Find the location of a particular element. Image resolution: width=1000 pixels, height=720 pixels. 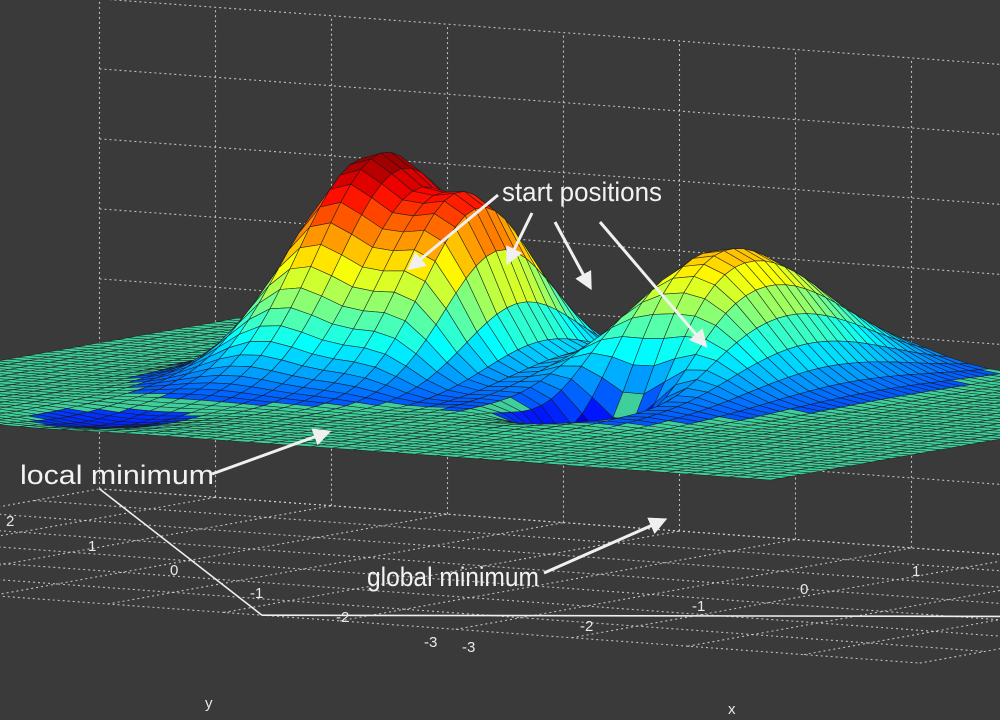

axis-edge-y is located at coordinates (181, 552).